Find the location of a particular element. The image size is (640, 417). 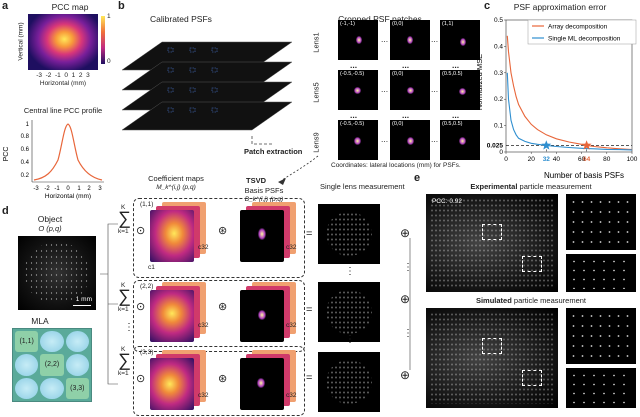

star-marker is located at coordinates (586, 145).